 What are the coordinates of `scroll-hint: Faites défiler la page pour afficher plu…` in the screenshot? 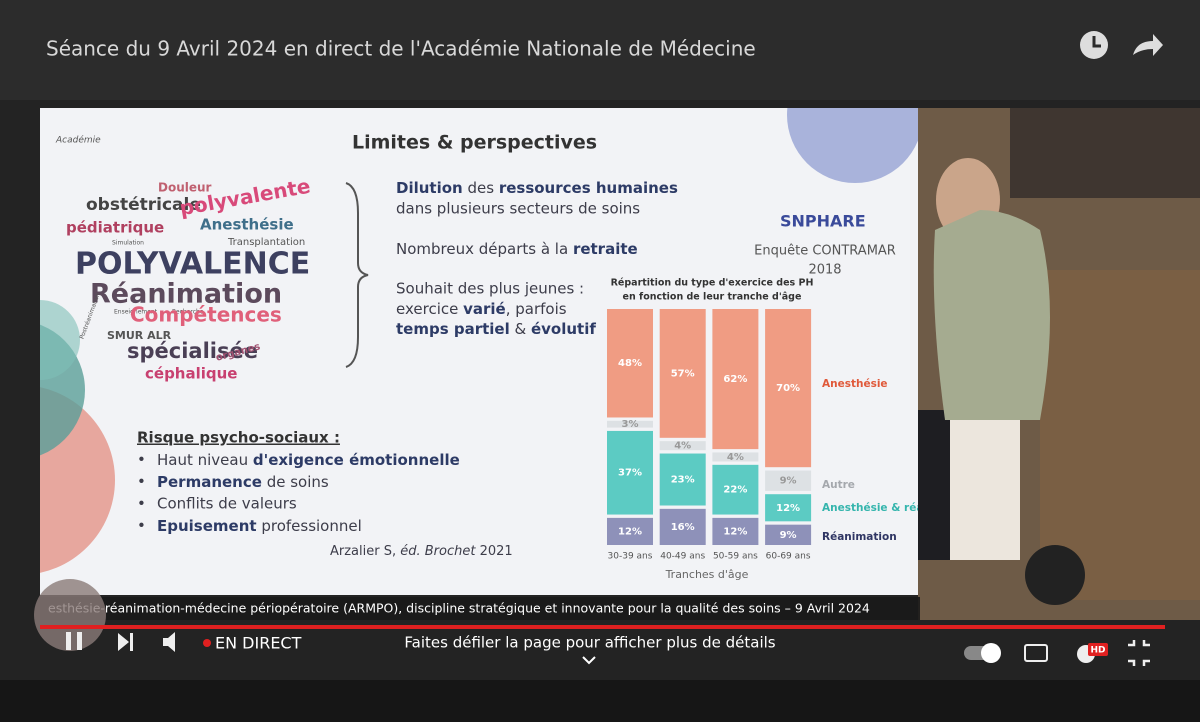 It's located at (589, 643).